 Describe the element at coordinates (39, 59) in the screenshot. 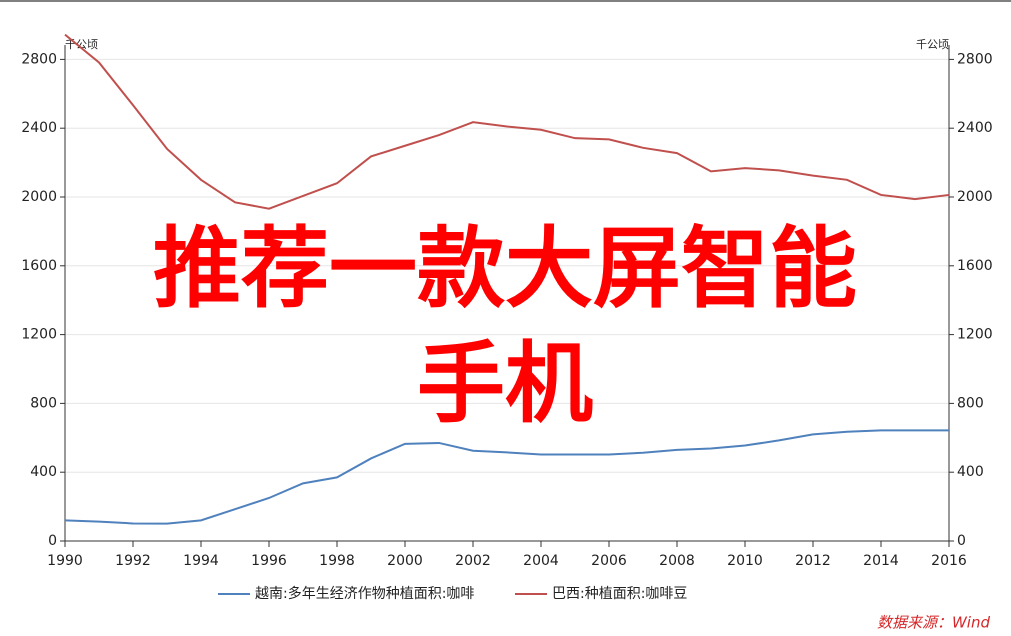

I see `y-tick-label: 2800` at that location.